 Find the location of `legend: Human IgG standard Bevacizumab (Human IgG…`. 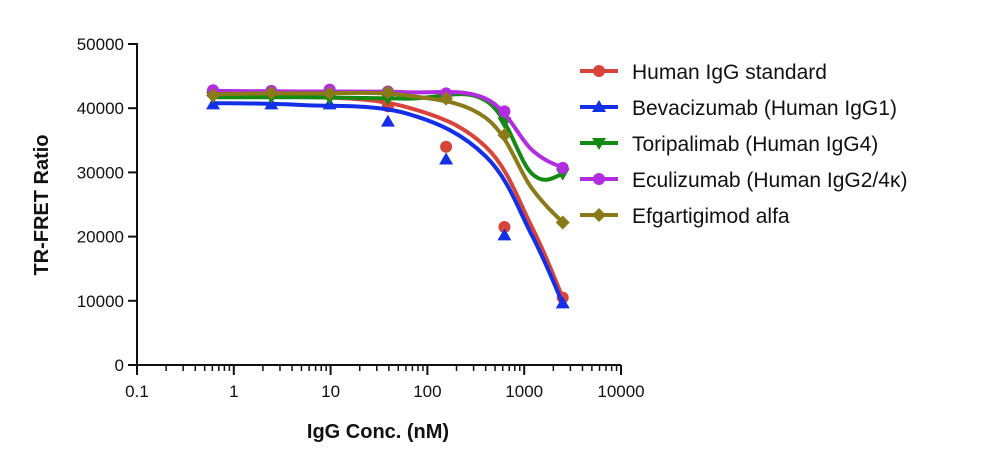

legend: Human IgG standard Bevacizumab (Human IgG… is located at coordinates (743, 144).